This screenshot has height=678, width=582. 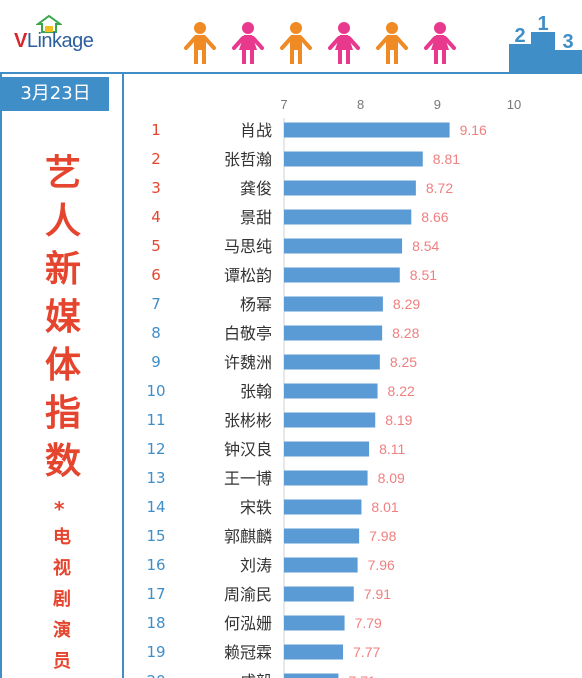 What do you see at coordinates (155, 594) in the screenshot?
I see `rank-label: 17` at bounding box center [155, 594].